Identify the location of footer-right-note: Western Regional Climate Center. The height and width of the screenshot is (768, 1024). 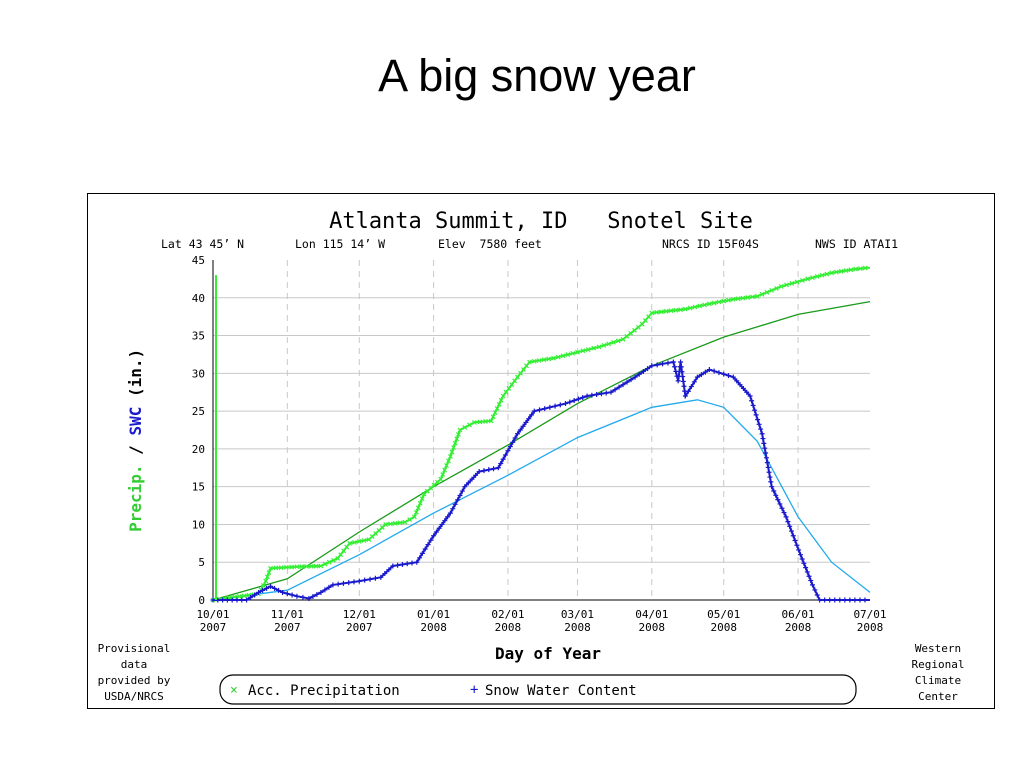
(938, 672).